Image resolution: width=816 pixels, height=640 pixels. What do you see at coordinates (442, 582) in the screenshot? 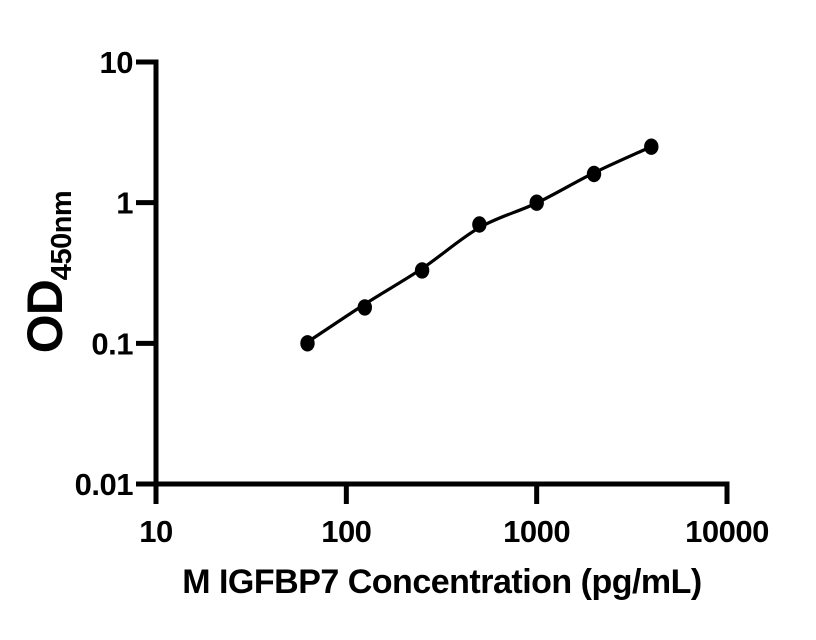
I see `x-axis-title: M IGFBP7 Concentration (pg/mL)` at bounding box center [442, 582].